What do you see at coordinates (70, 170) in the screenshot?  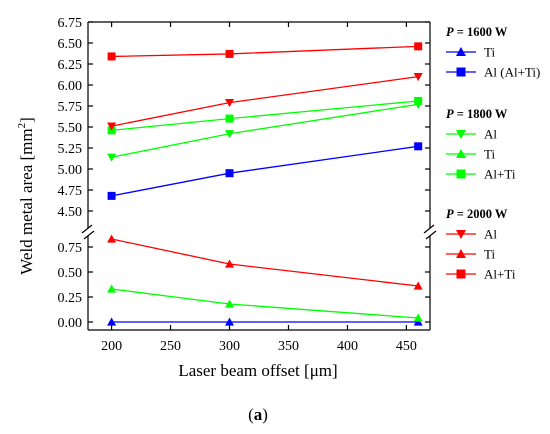 I see `y-upper-tick-label: 5.00` at bounding box center [70, 170].